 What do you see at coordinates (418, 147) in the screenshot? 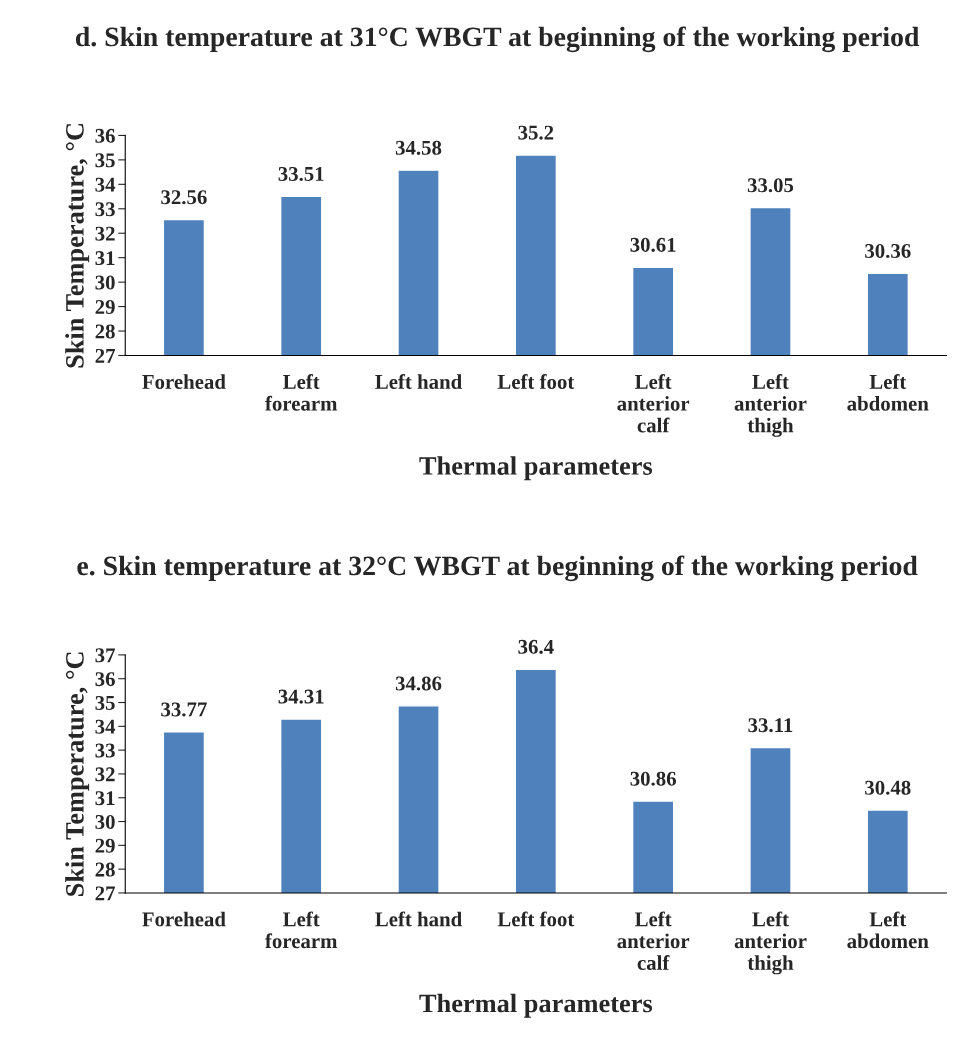
I see `data-label: 34.58` at bounding box center [418, 147].